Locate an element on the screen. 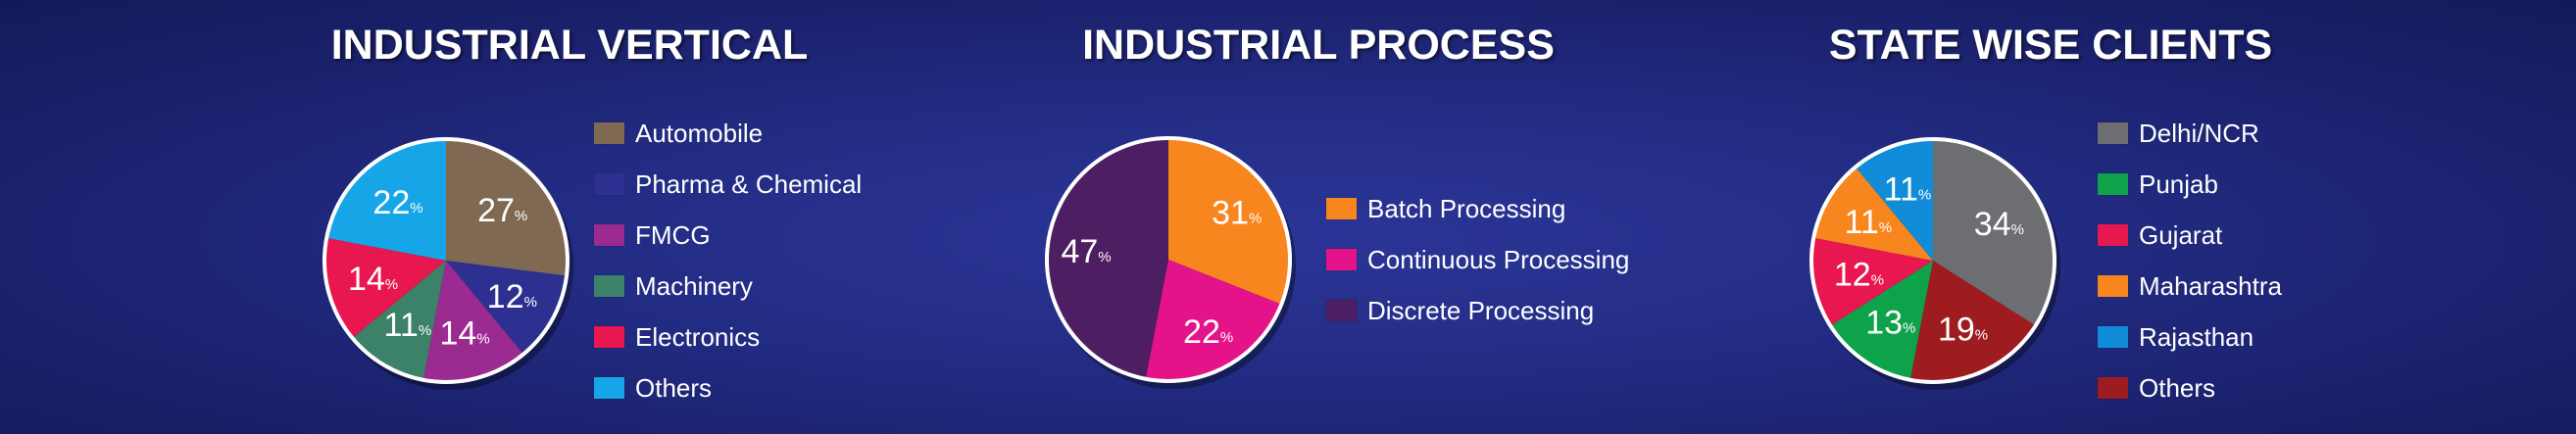 Image resolution: width=2576 pixels, height=434 pixels. legend-item: Continuous Processing is located at coordinates (1477, 259).